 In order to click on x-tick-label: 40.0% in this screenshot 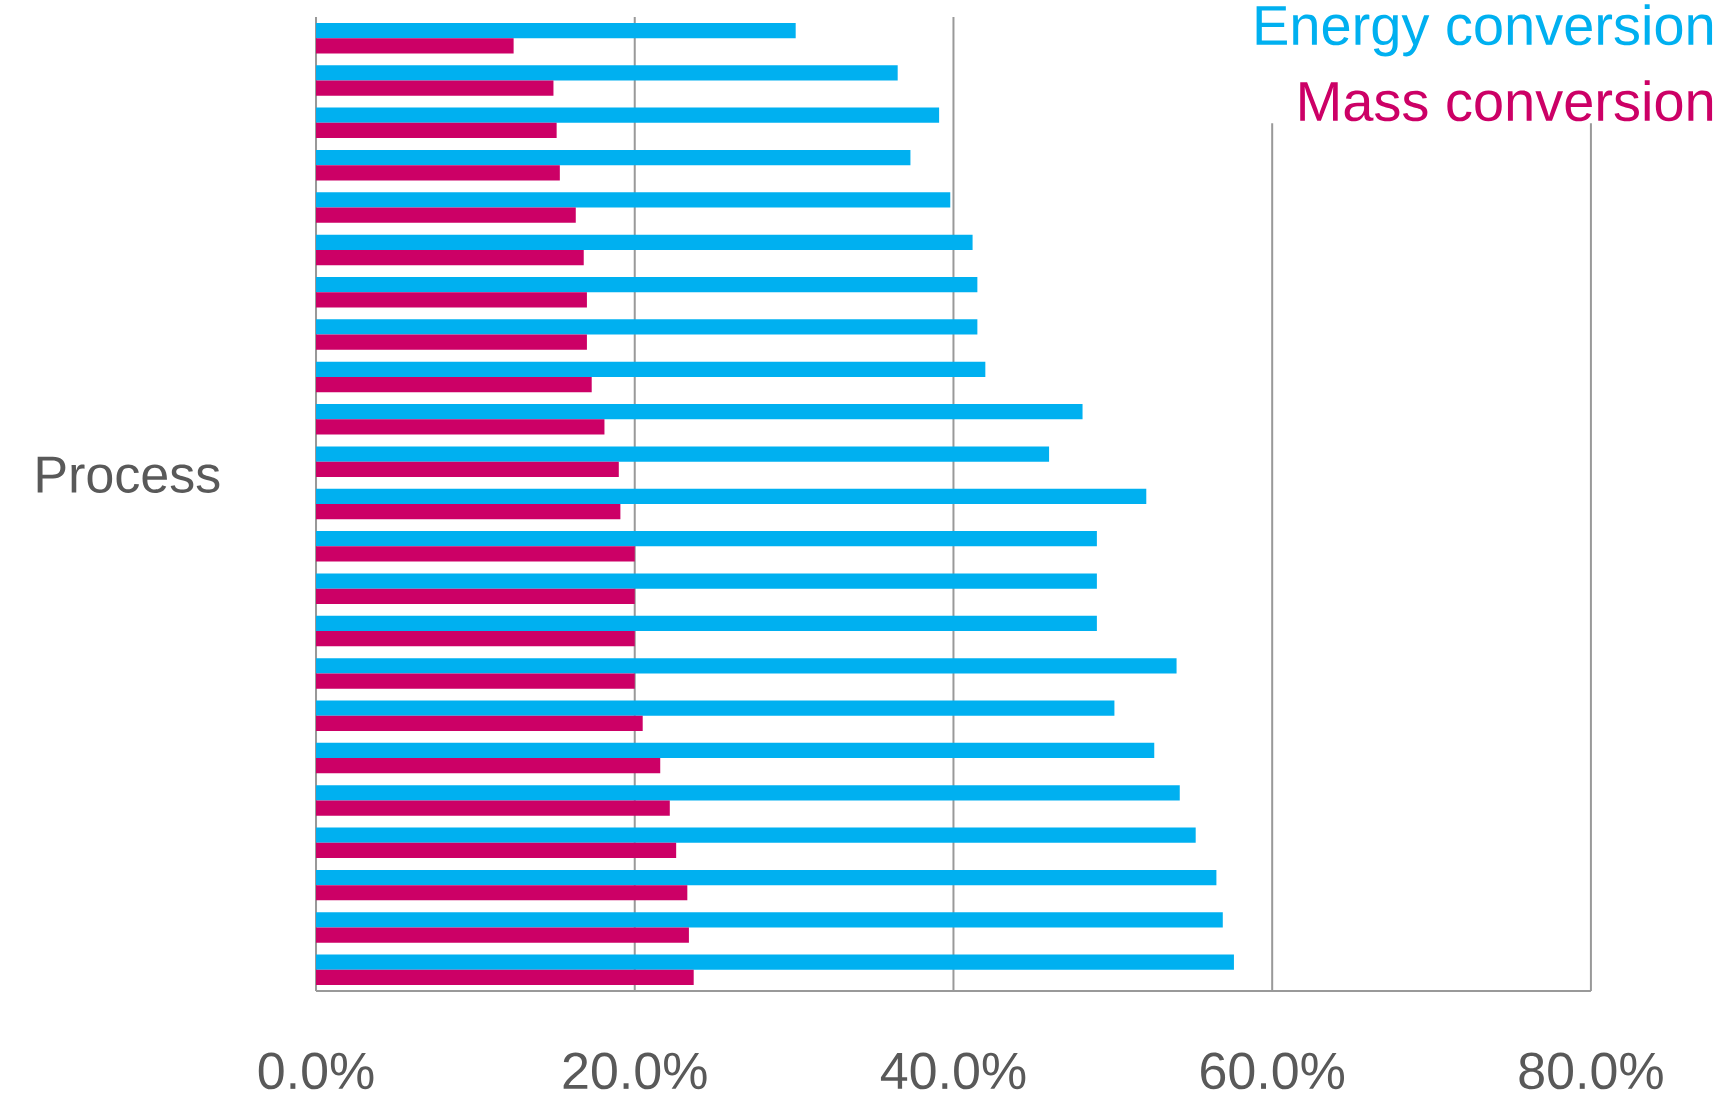, I will do `click(953, 1071)`.